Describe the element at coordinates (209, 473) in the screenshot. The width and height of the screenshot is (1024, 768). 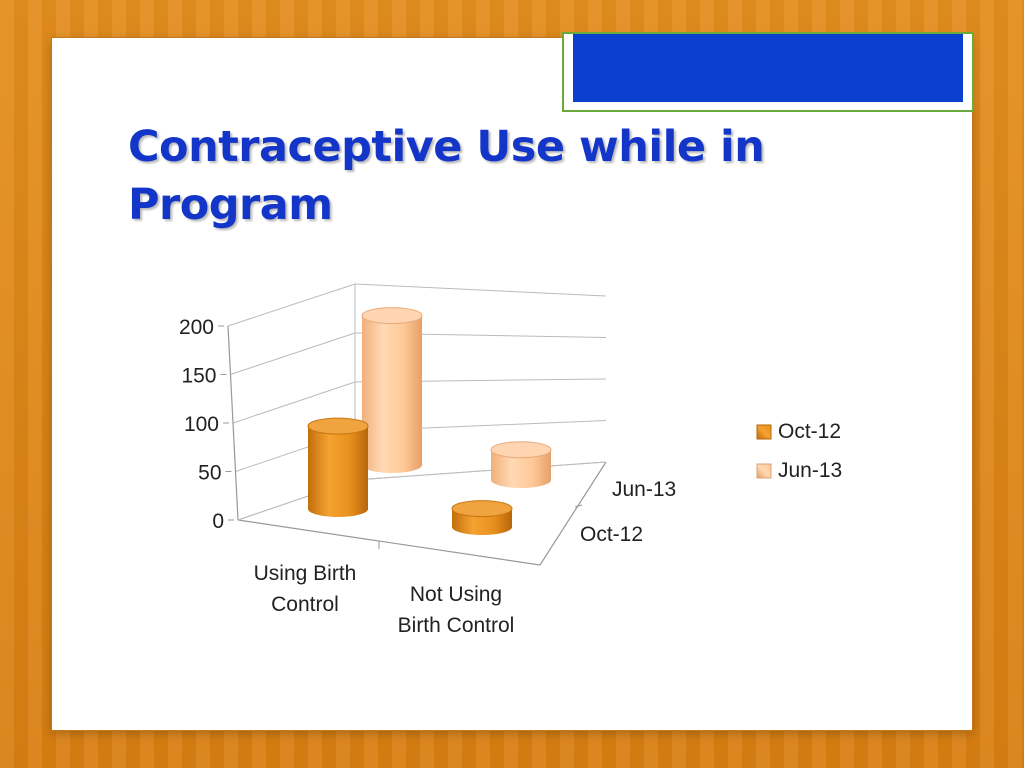
I see `y-tick-label: 50` at that location.